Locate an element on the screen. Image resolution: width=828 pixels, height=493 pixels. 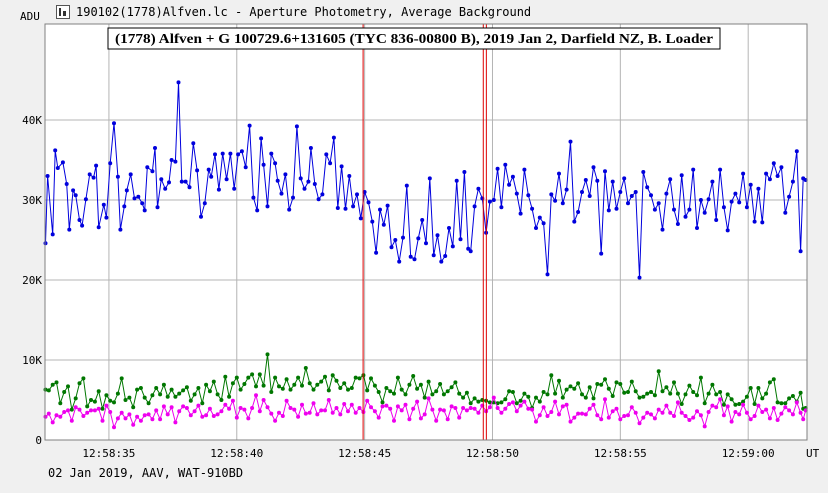
x-tick-label: 12:58:55 is located at coordinates (620, 453).